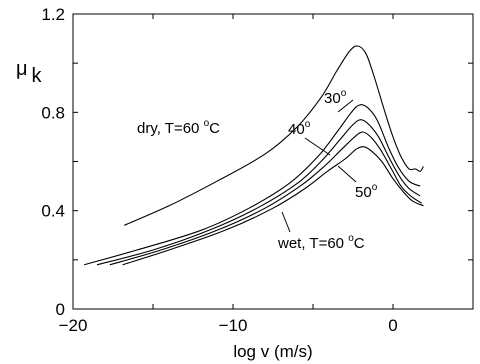  What do you see at coordinates (60, 309) in the screenshot?
I see `y-tick-label: 0` at bounding box center [60, 309].